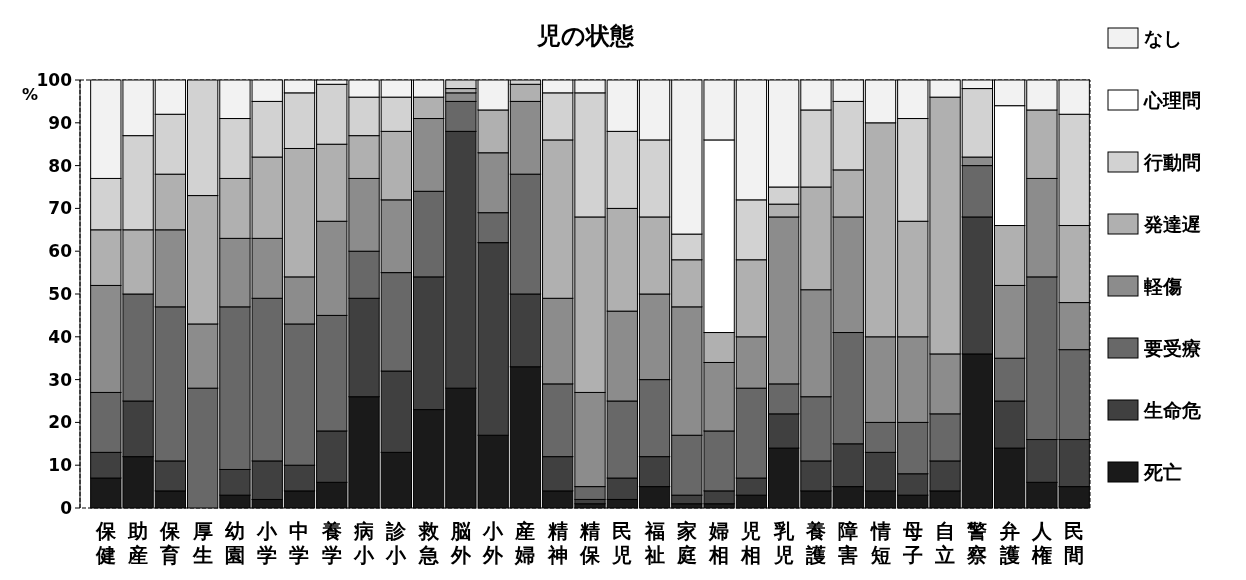 Image resolution: width=1246 pixels, height=580 pixels. I want to click on x-tick-label: 小外, so click(493, 543).